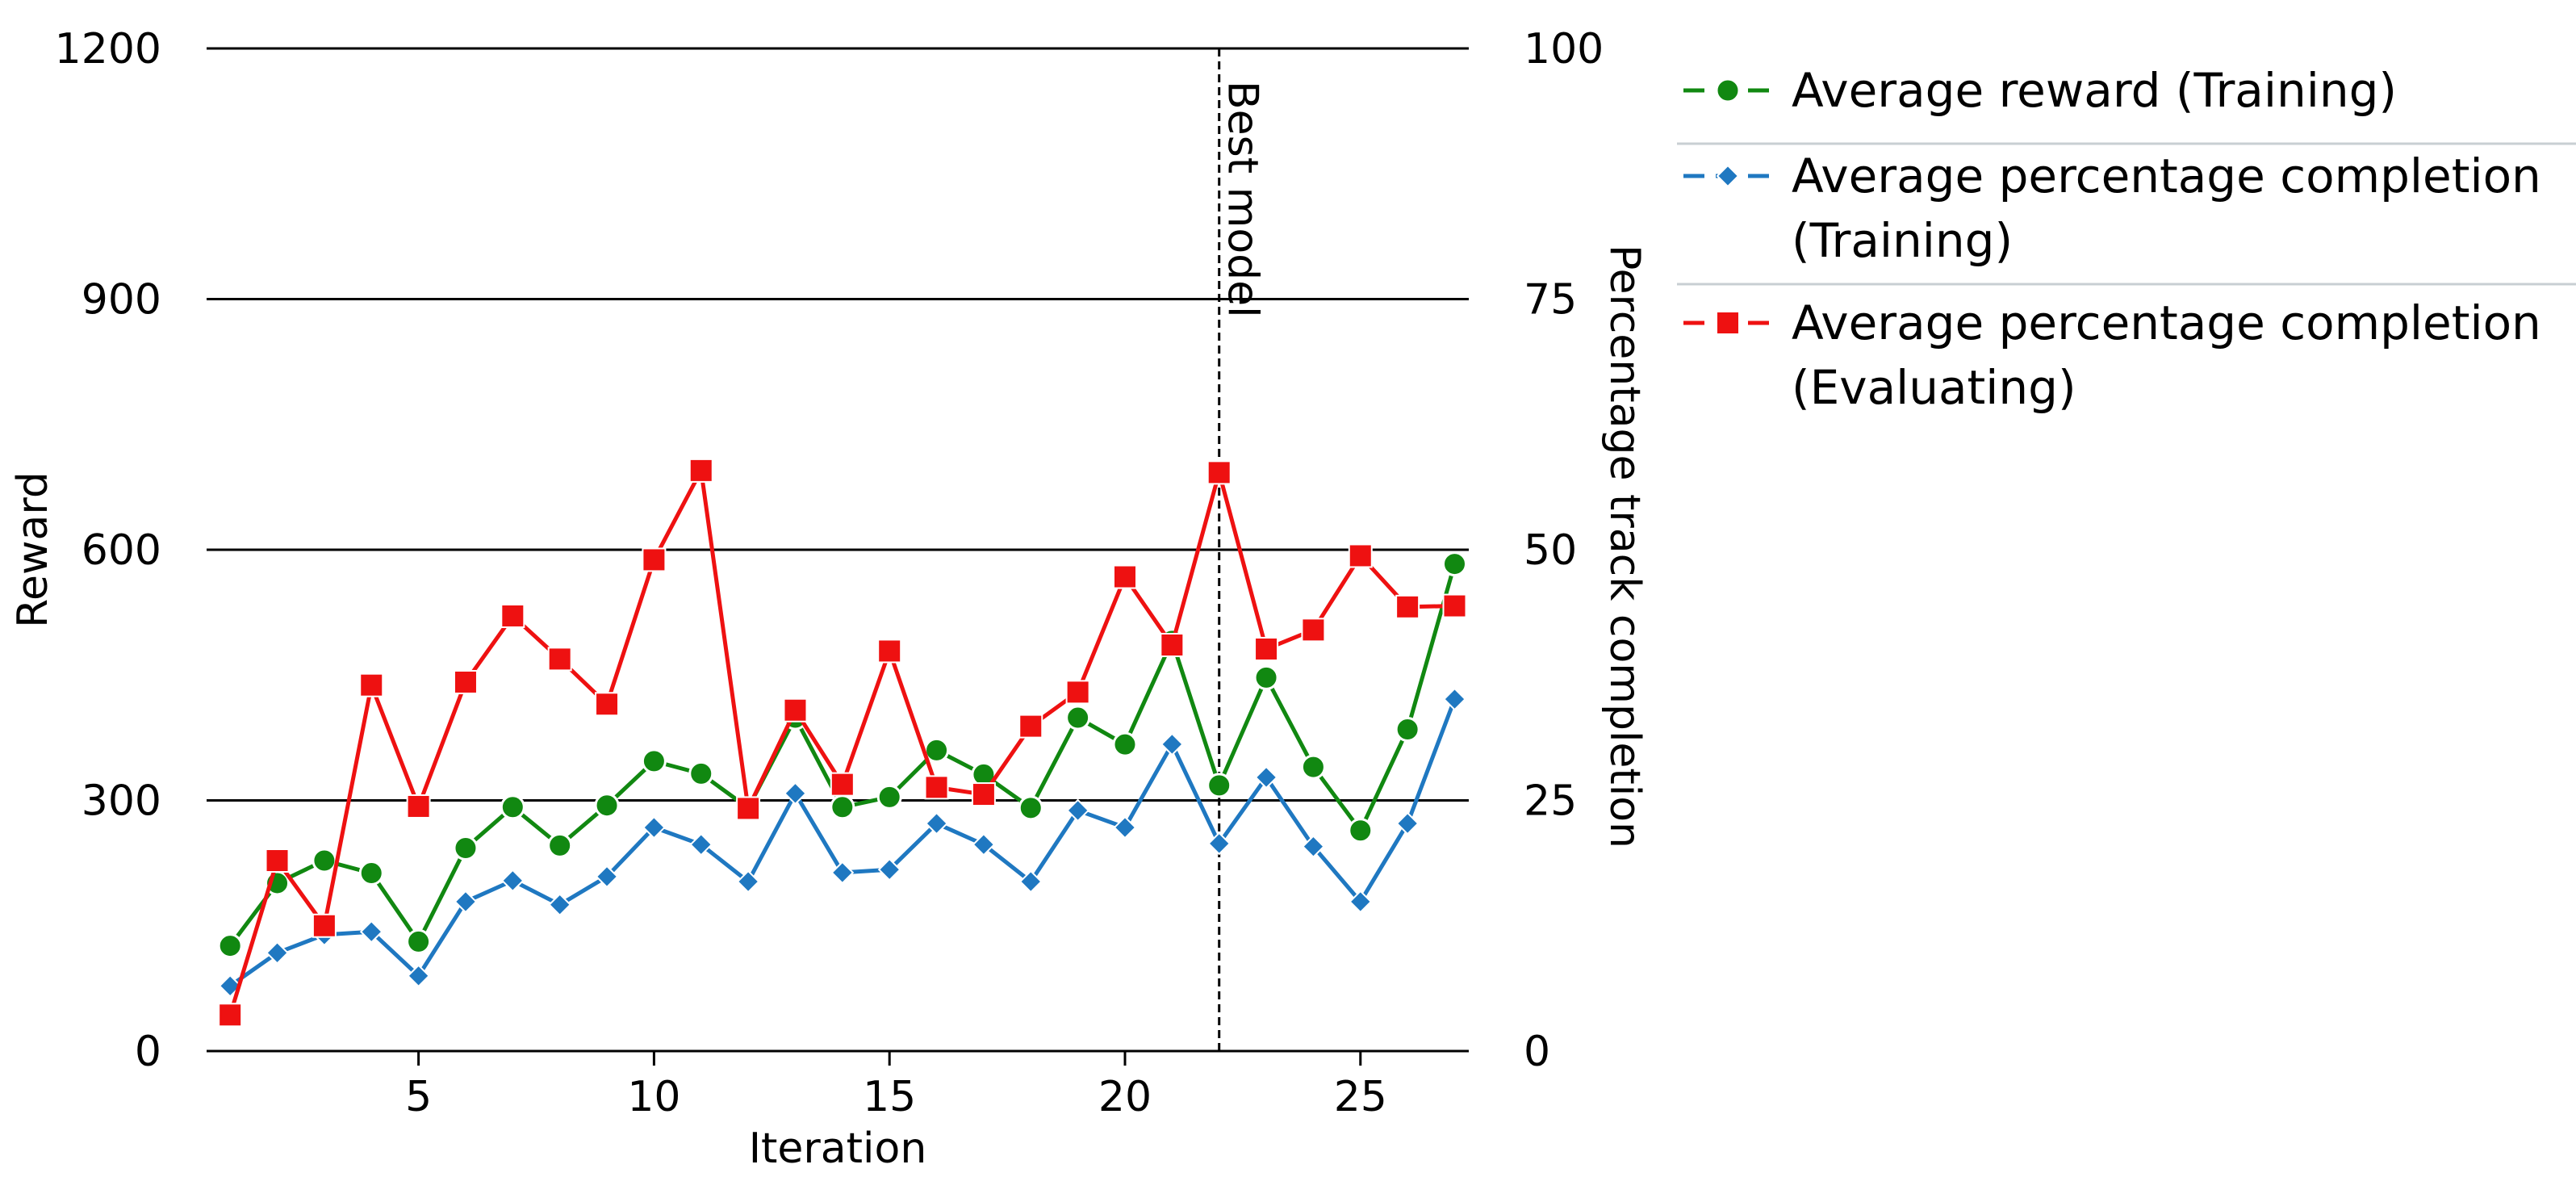  What do you see at coordinates (1550, 801) in the screenshot?
I see `y2-tick-label-25: 25` at bounding box center [1550, 801].